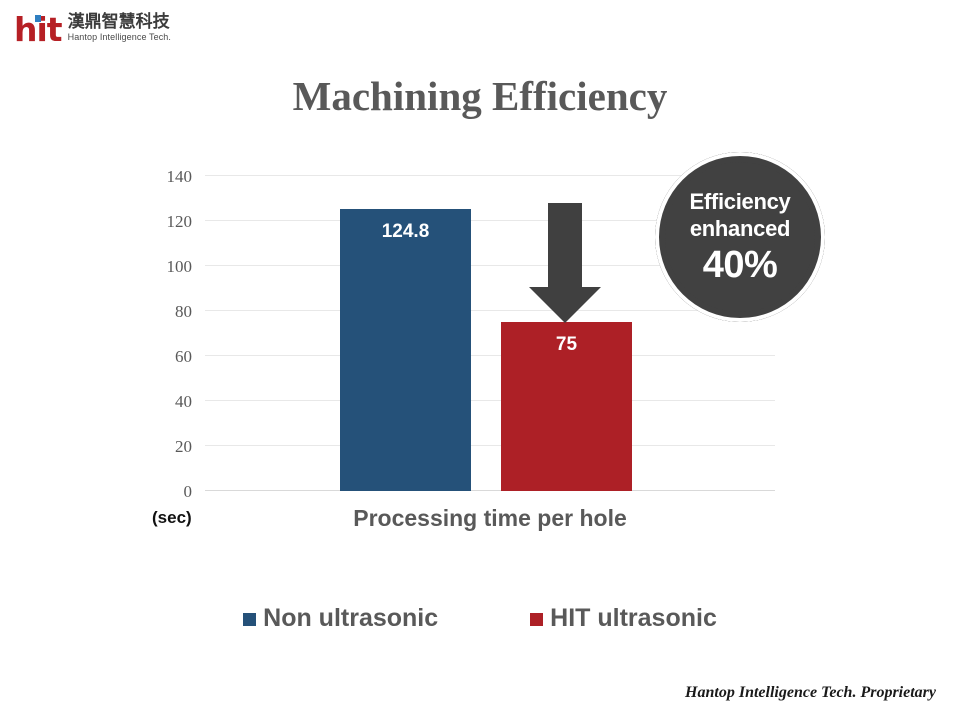  I want to click on page-title: Machining Efficiency, so click(480, 96).